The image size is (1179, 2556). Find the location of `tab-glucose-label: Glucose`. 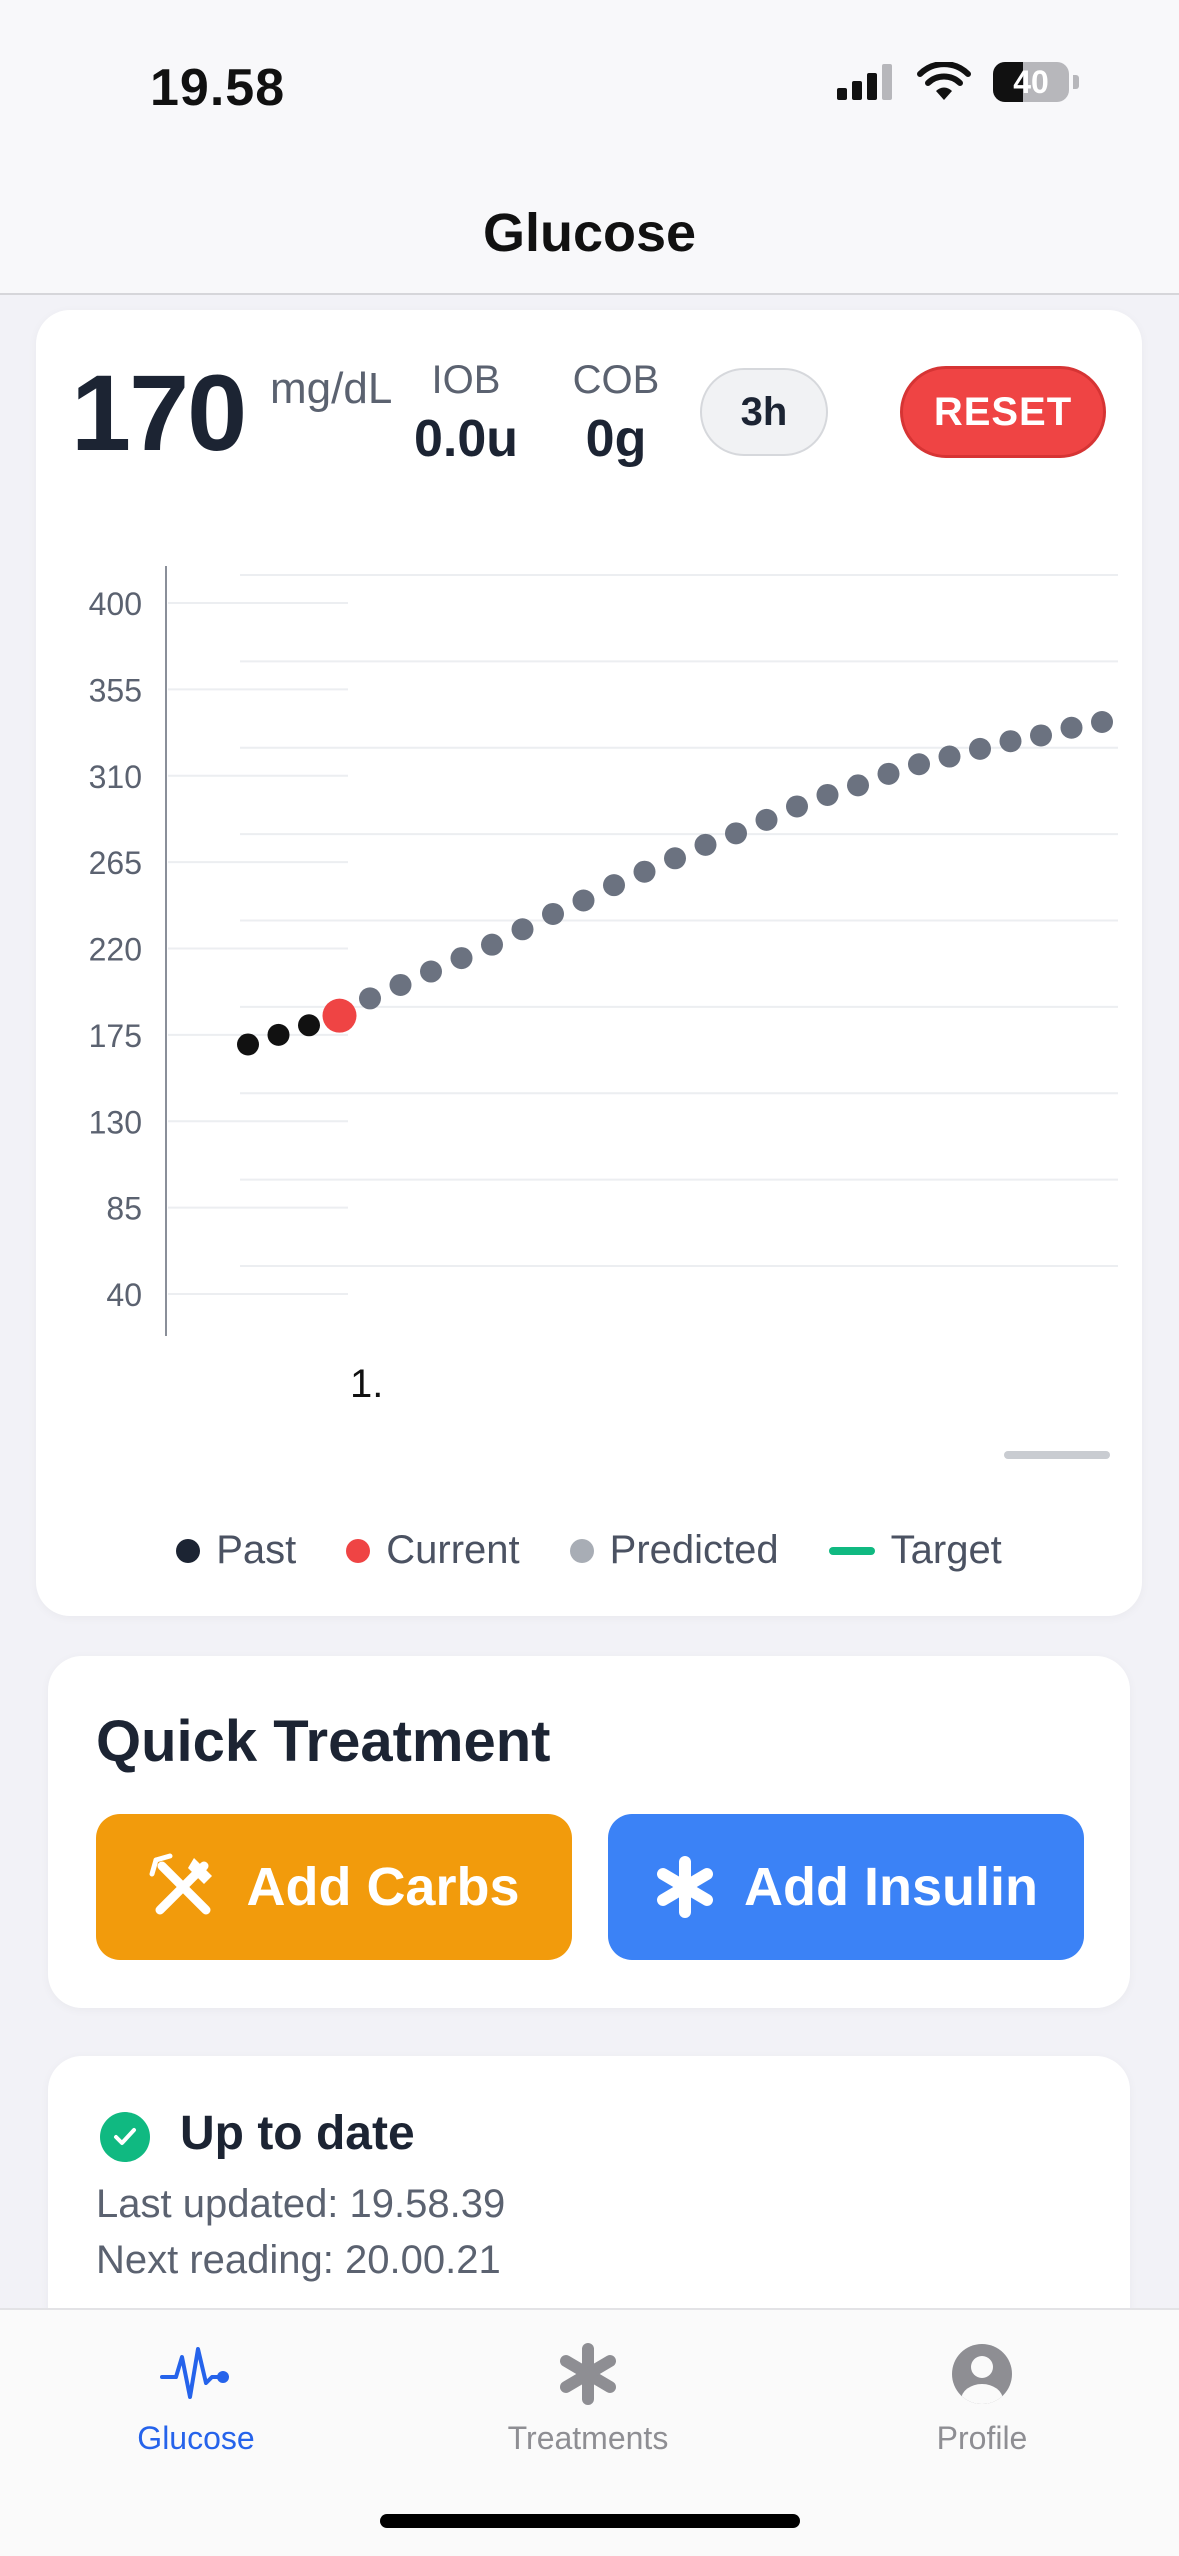

tab-glucose-label: Glucose is located at coordinates (196, 2438).